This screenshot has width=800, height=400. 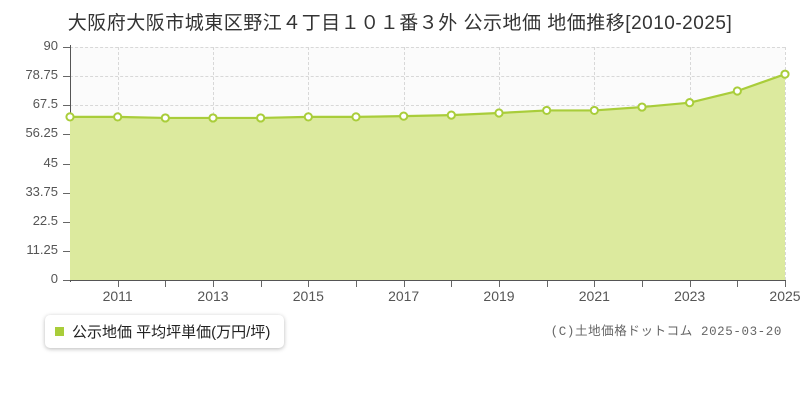 I want to click on x-axis-tick-label: 2011, so click(x=117, y=296).